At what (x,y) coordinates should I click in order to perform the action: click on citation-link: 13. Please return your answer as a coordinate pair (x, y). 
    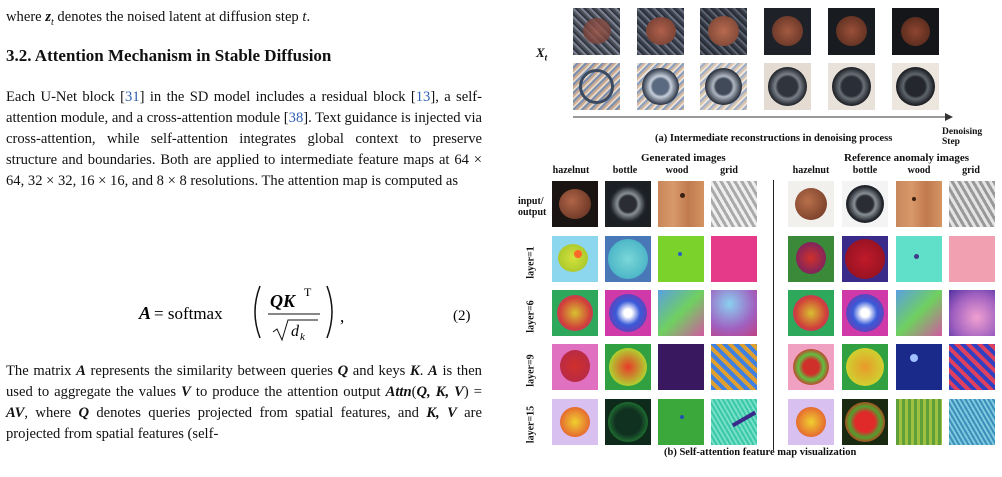
    Looking at the image, I should click on (423, 97).